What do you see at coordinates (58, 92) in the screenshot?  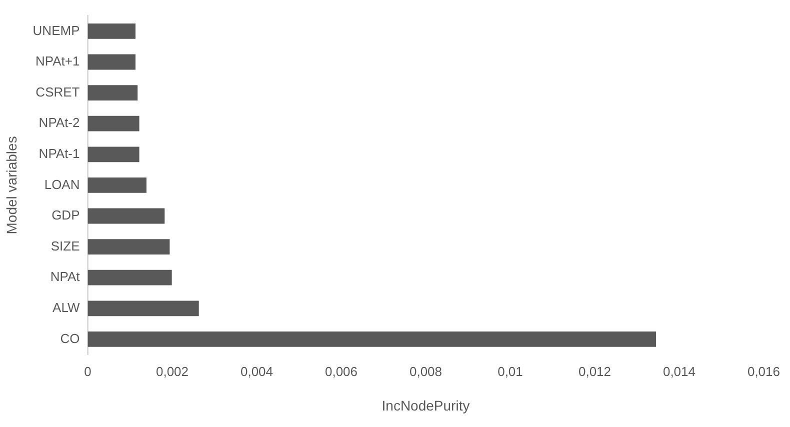 I see `y-tick-label: CSRET` at bounding box center [58, 92].